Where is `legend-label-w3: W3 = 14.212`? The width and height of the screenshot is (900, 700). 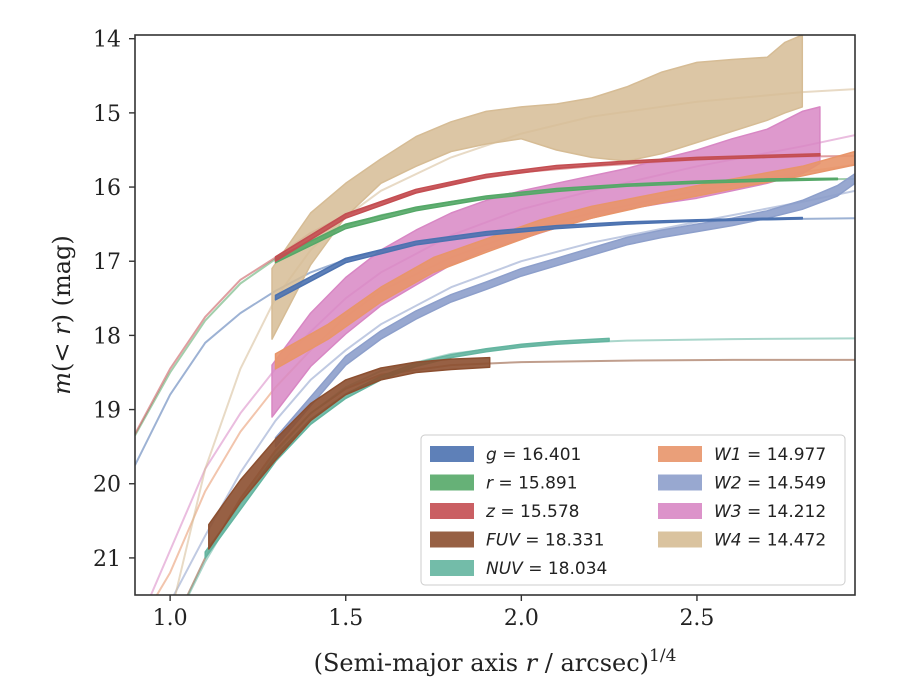 legend-label-w3: W3 = 14.212 is located at coordinates (770, 512).